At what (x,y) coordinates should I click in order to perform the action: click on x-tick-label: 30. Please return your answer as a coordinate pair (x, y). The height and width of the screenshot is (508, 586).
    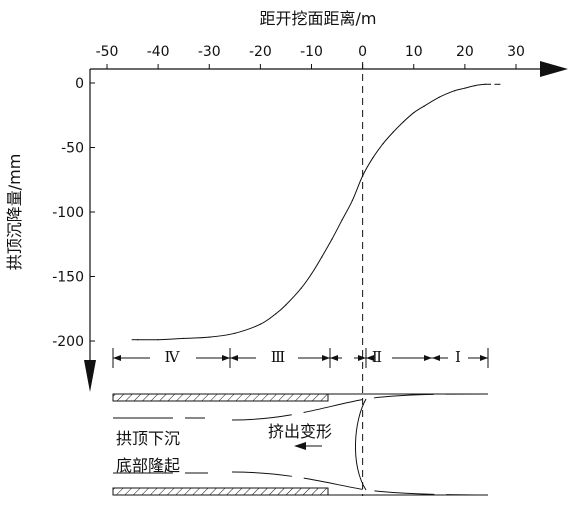
    Looking at the image, I should click on (516, 52).